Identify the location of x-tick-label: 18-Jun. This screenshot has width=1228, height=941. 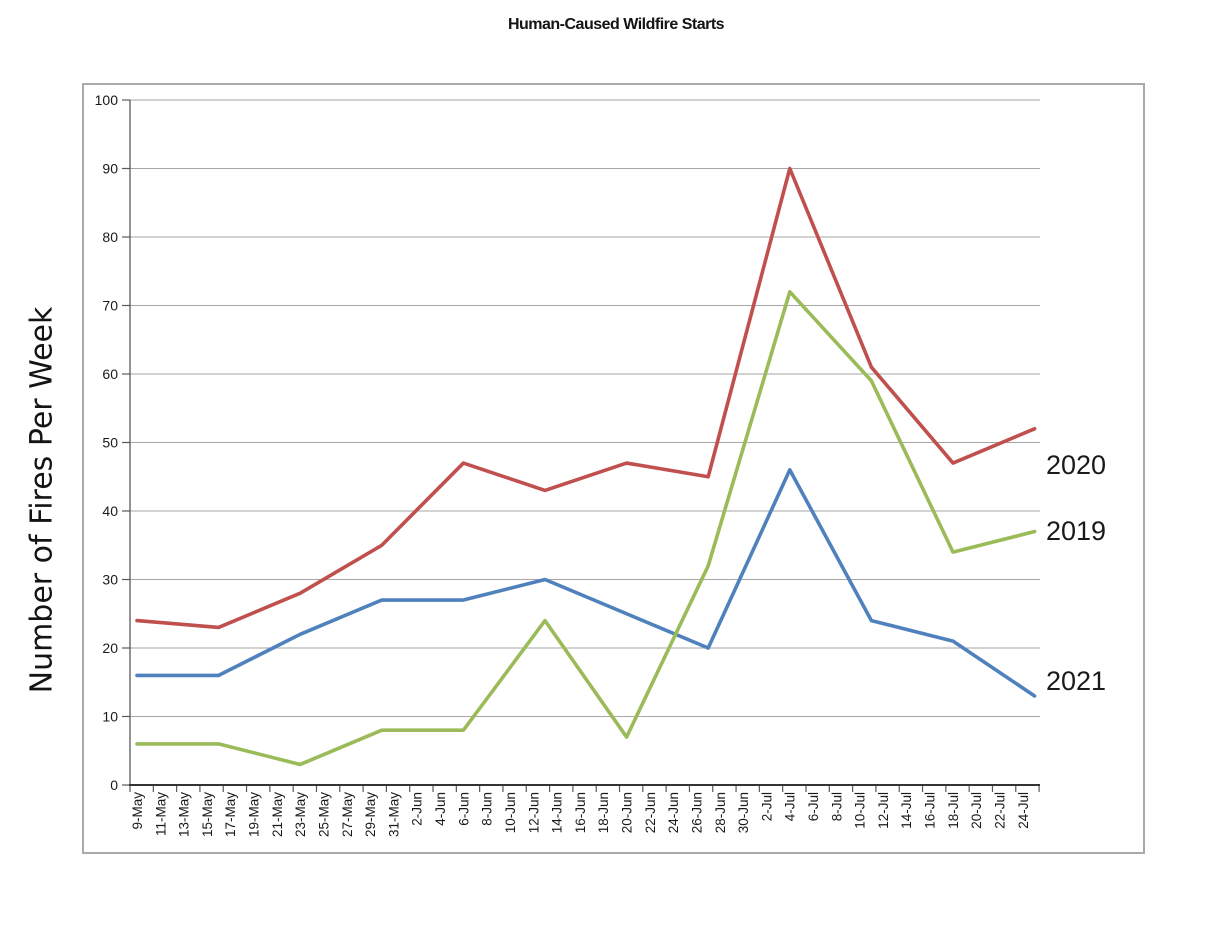
(603, 812).